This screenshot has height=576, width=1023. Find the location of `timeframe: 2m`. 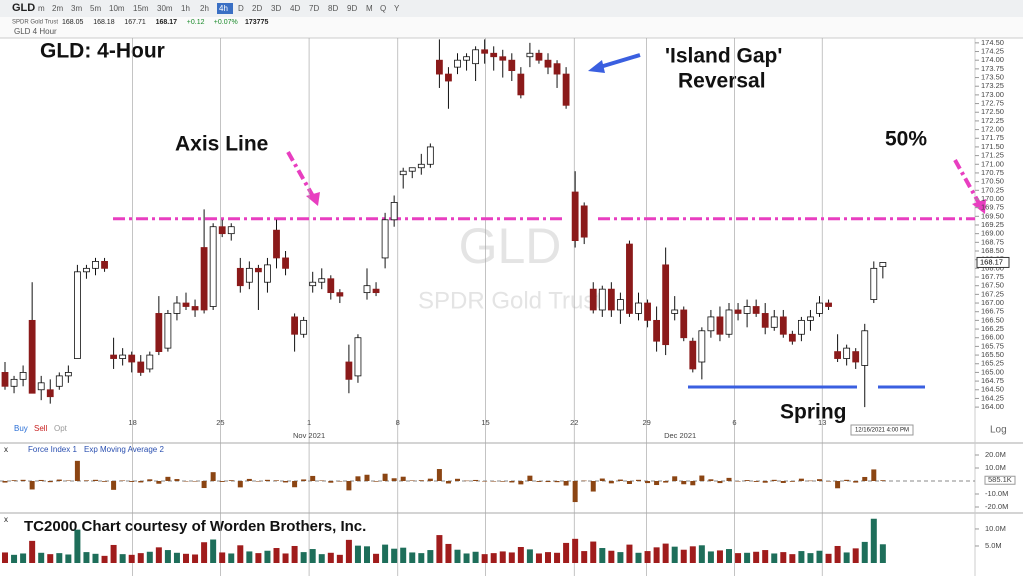

timeframe: 2m is located at coordinates (57, 8).